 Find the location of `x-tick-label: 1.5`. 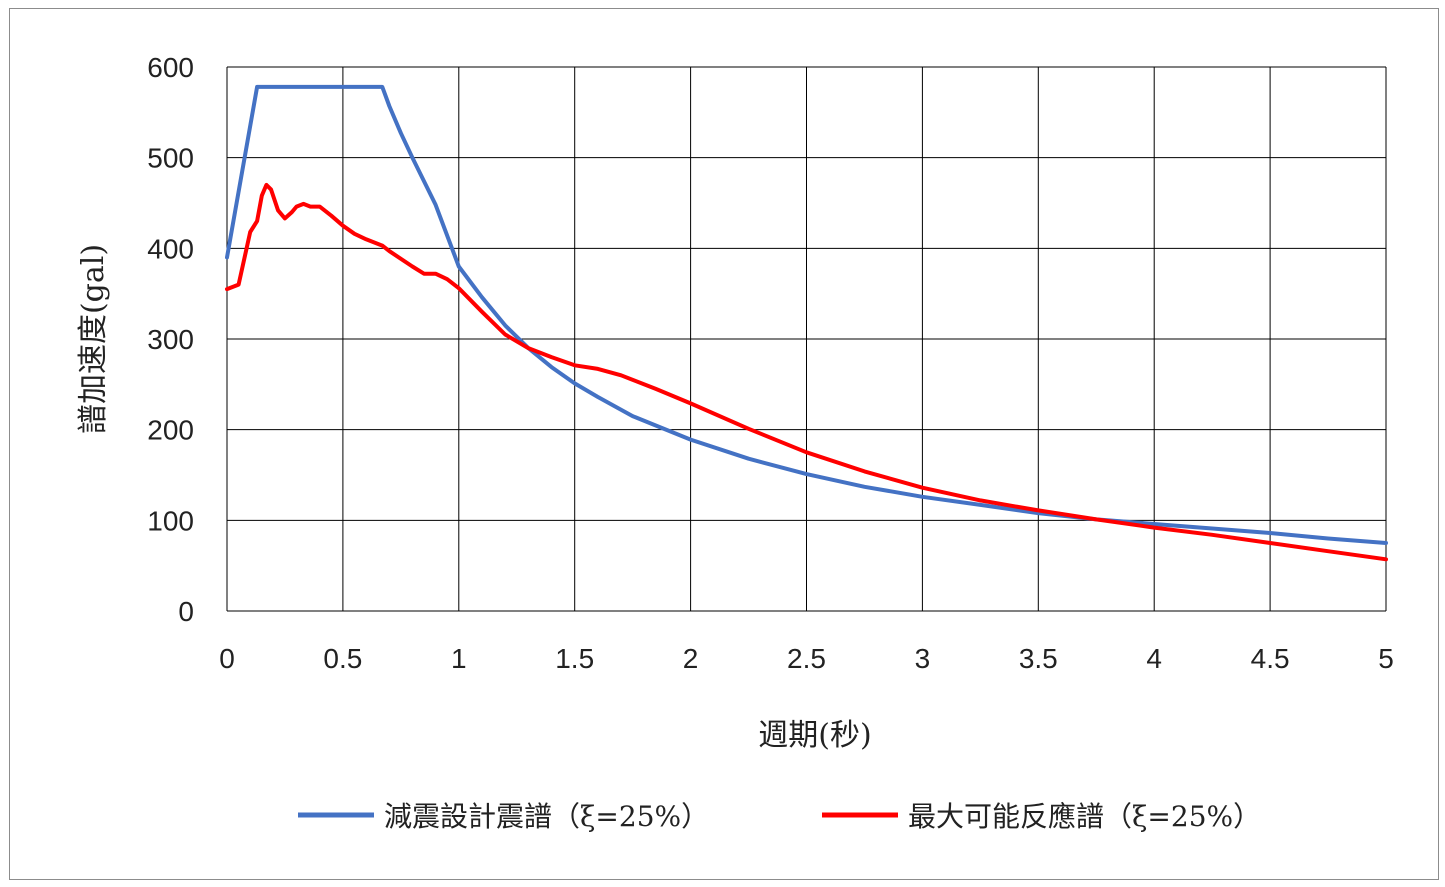

x-tick-label: 1.5 is located at coordinates (574, 658).